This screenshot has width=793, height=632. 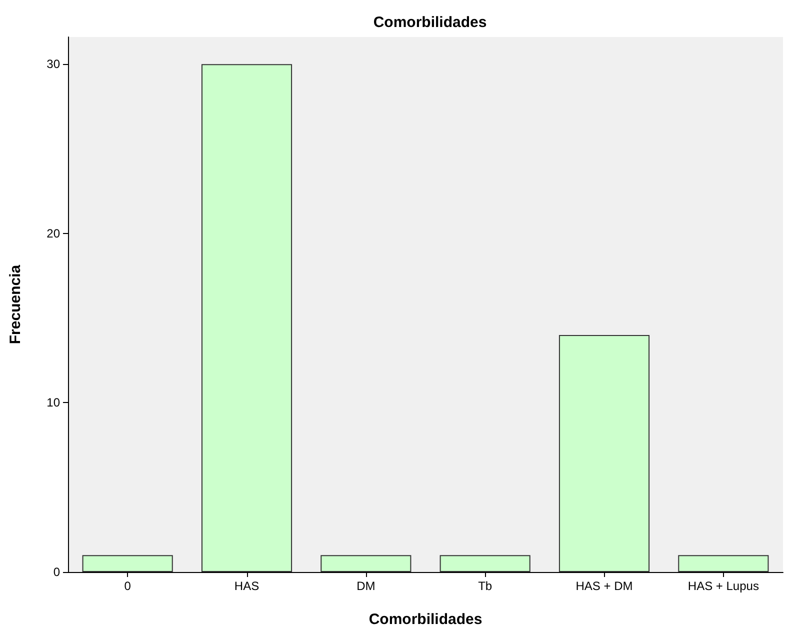 I want to click on y-tick-label: 30, so click(x=53, y=64).